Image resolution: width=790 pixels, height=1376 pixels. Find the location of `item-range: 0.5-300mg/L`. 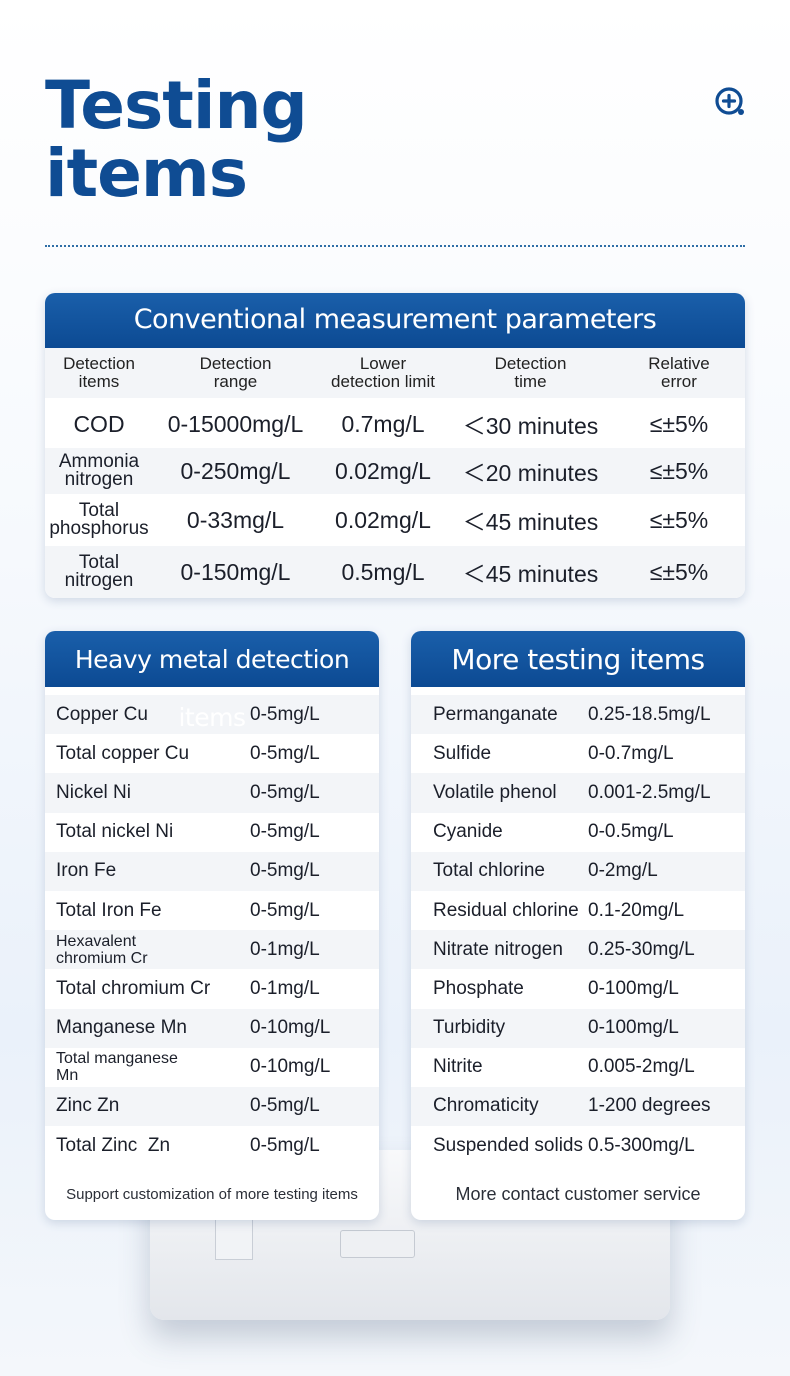

item-range: 0.5-300mg/L is located at coordinates (641, 1145).